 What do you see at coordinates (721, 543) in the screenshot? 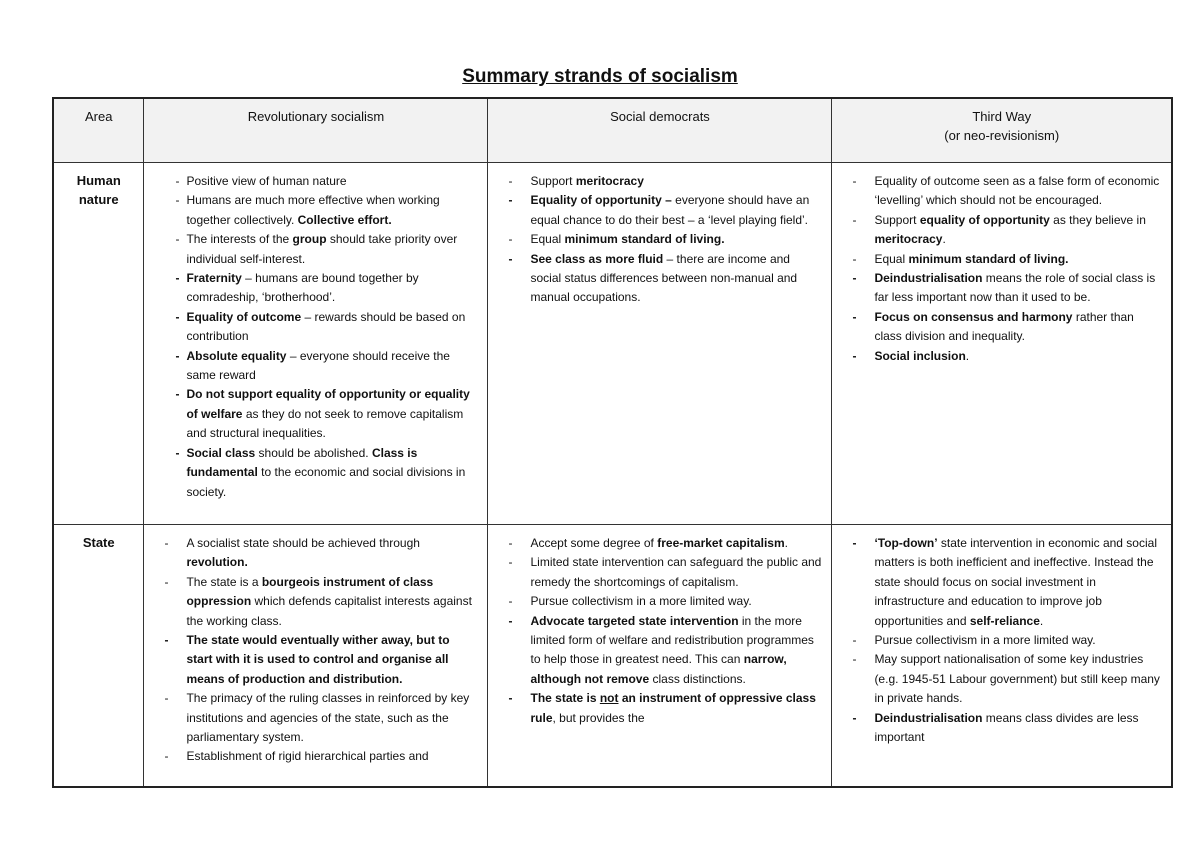
I see `bold-text: free-market capitalism` at bounding box center [721, 543].